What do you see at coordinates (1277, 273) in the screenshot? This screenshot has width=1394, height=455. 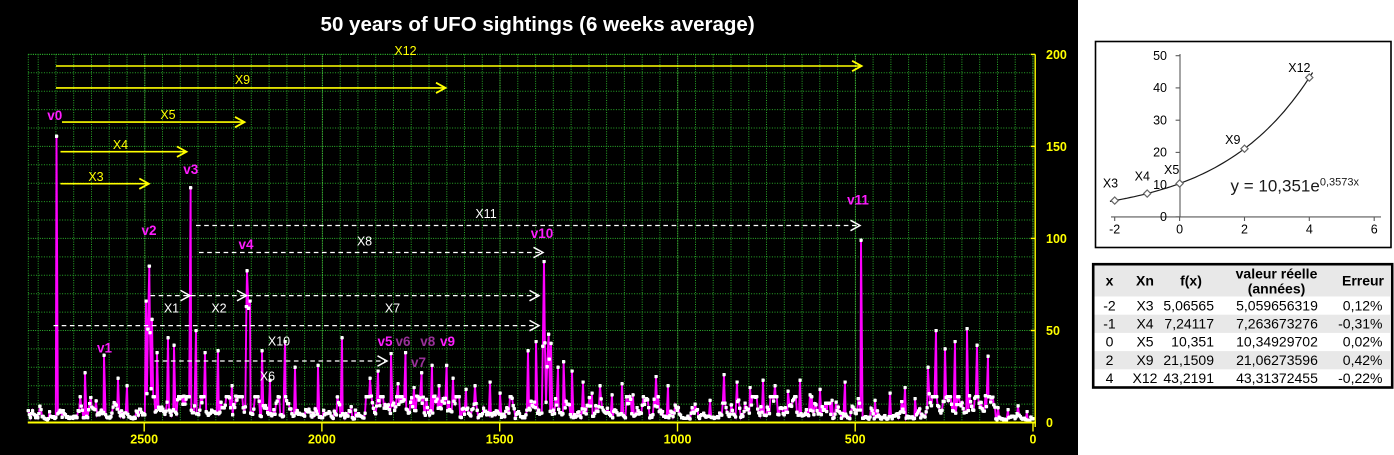 I see `svg-text: valeur réelle` at bounding box center [1277, 273].